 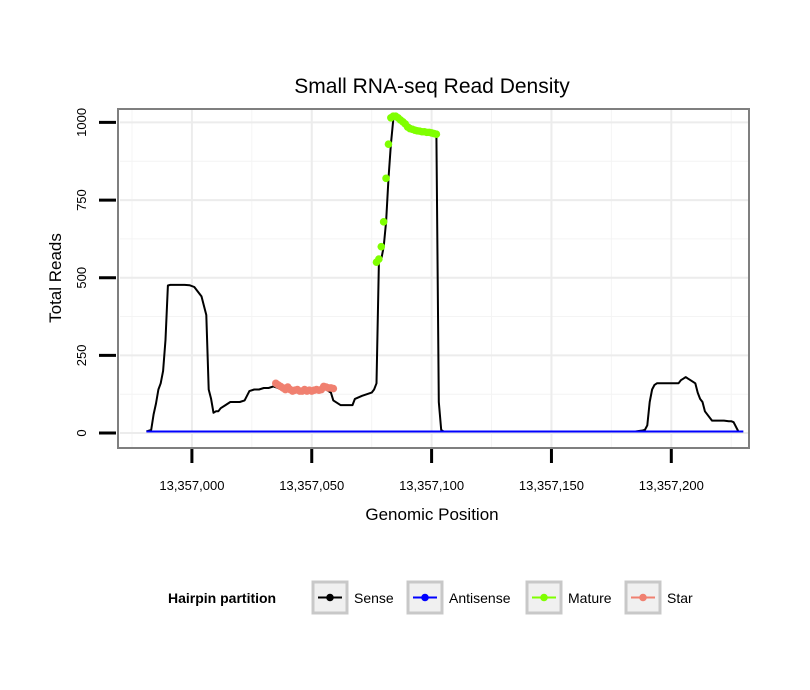 What do you see at coordinates (658, 597) in the screenshot?
I see `legend-item-star: Star` at bounding box center [658, 597].